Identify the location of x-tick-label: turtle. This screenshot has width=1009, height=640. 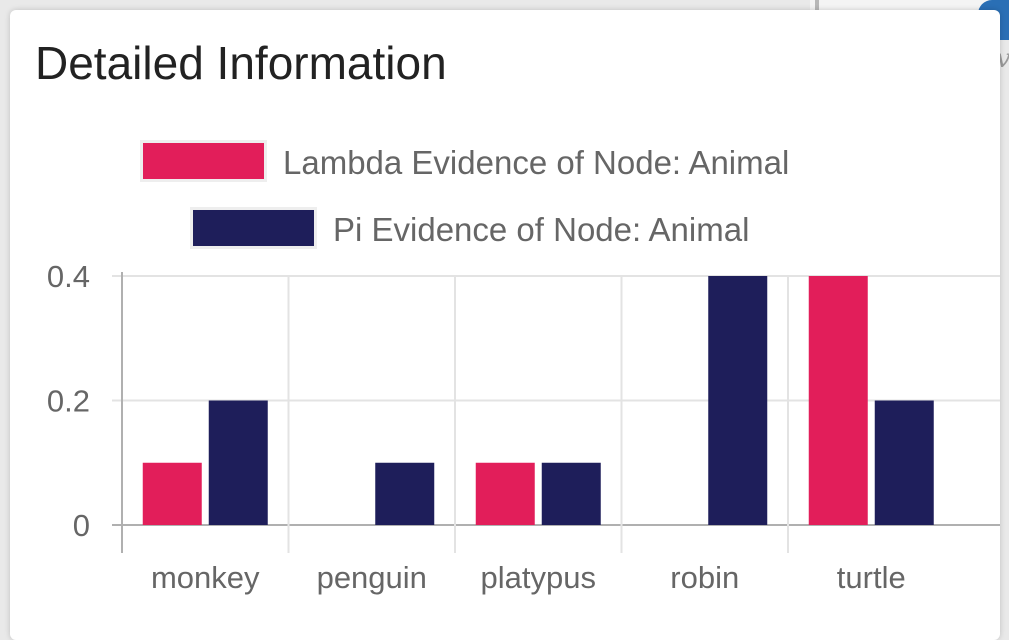
(871, 577).